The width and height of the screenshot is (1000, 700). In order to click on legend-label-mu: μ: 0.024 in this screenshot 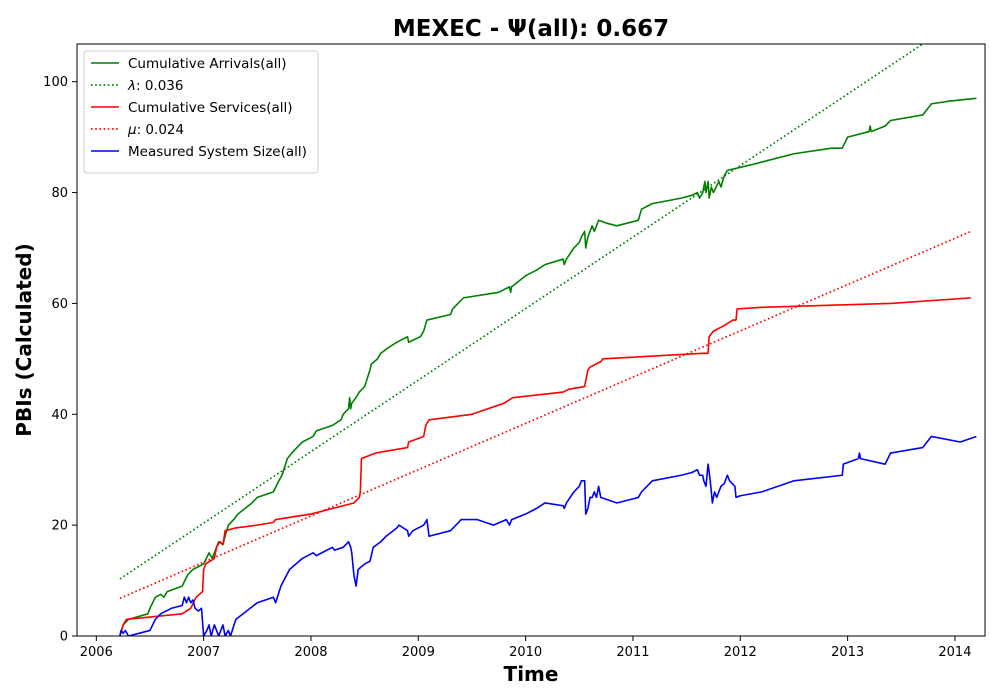, I will do `click(155, 130)`.